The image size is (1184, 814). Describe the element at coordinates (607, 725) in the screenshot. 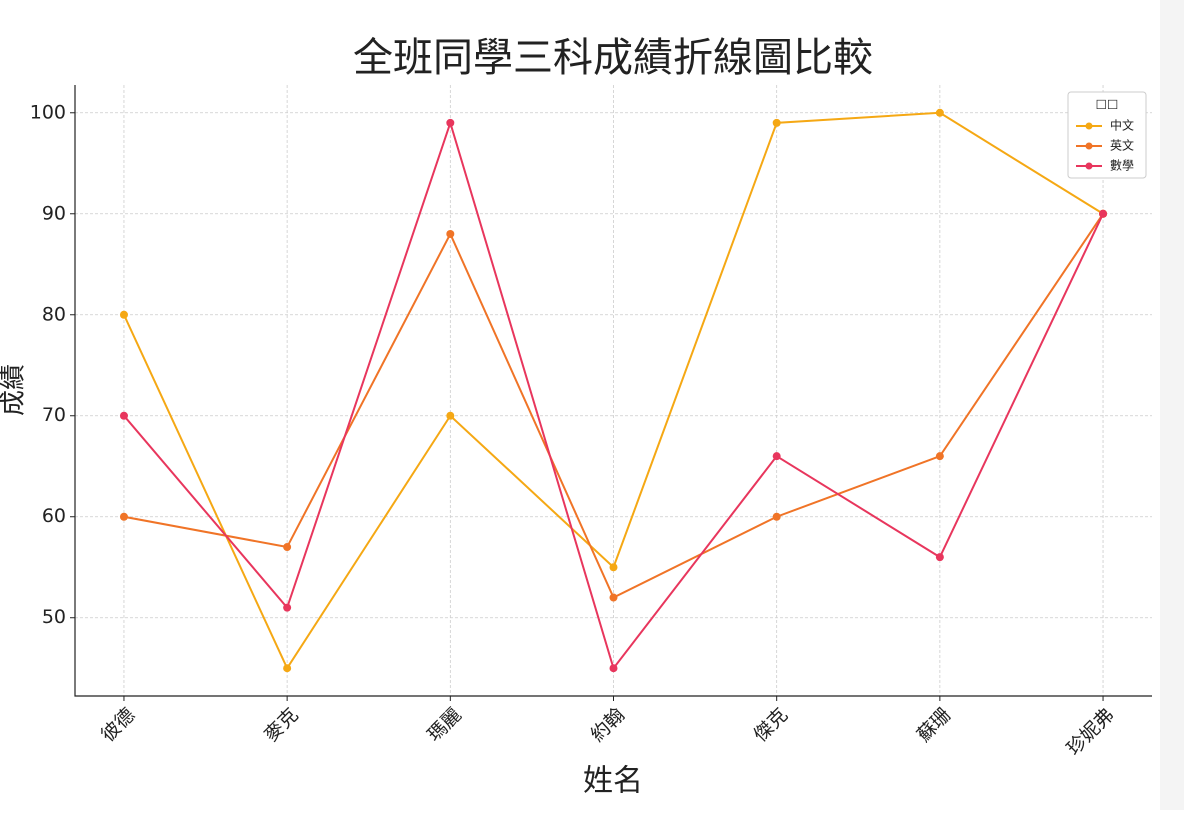

I see `x-tick-label: 約翰` at that location.